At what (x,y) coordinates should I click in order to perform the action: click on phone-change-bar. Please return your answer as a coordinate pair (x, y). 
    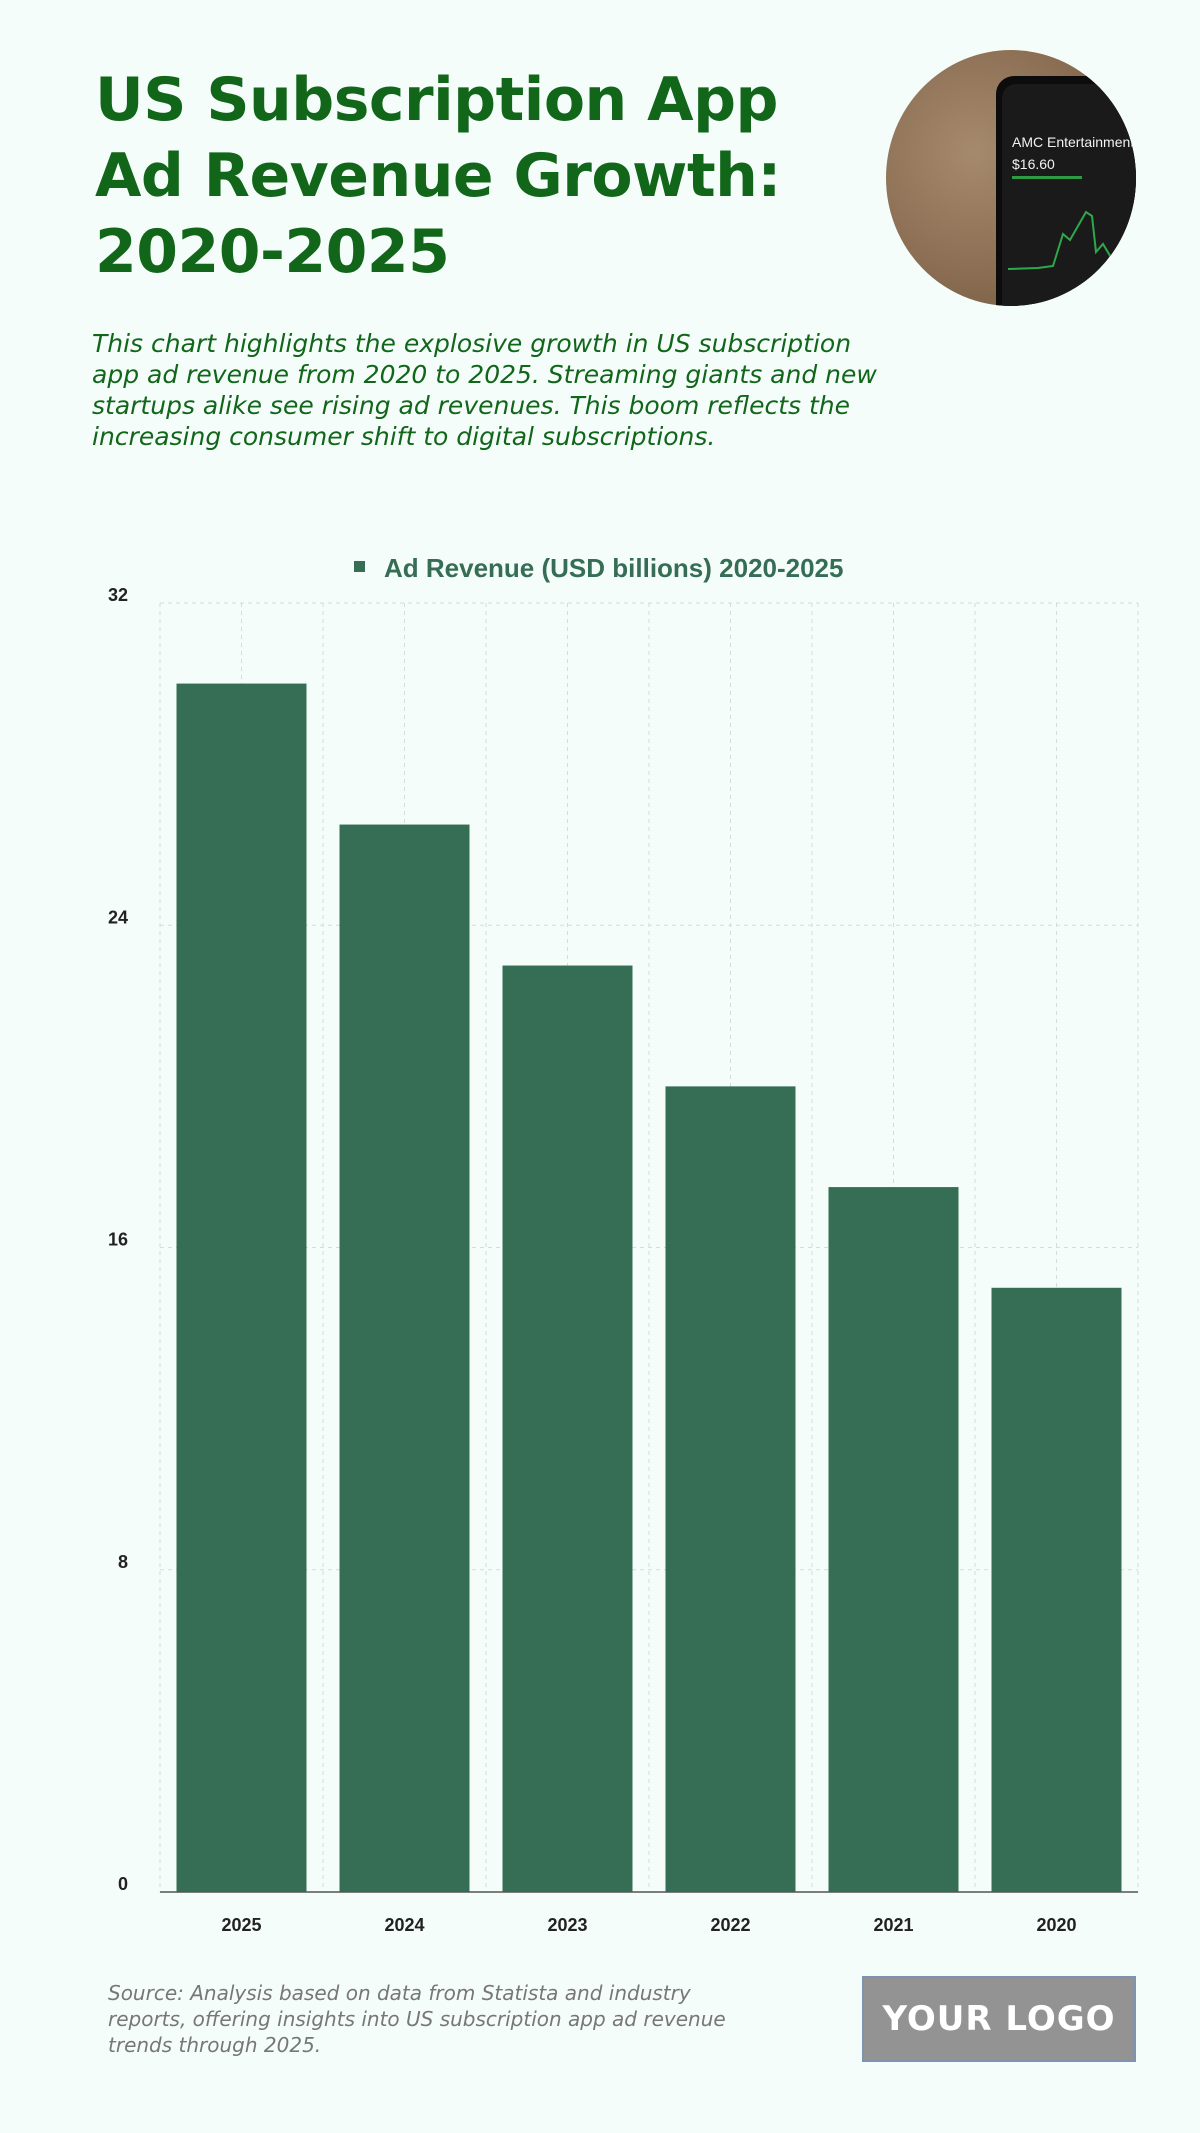
    Looking at the image, I should click on (1047, 177).